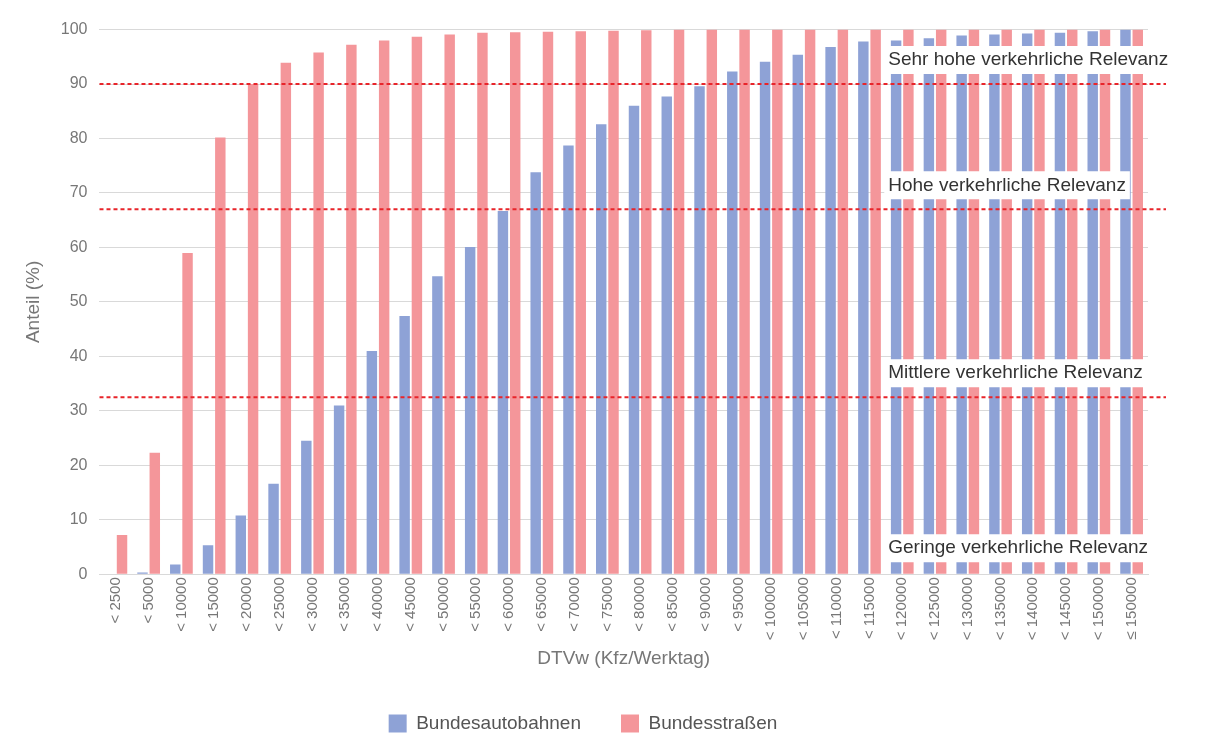 The height and width of the screenshot is (751, 1228). Describe the element at coordinates (213, 604) in the screenshot. I see `x-tick-label: < 15000` at that location.